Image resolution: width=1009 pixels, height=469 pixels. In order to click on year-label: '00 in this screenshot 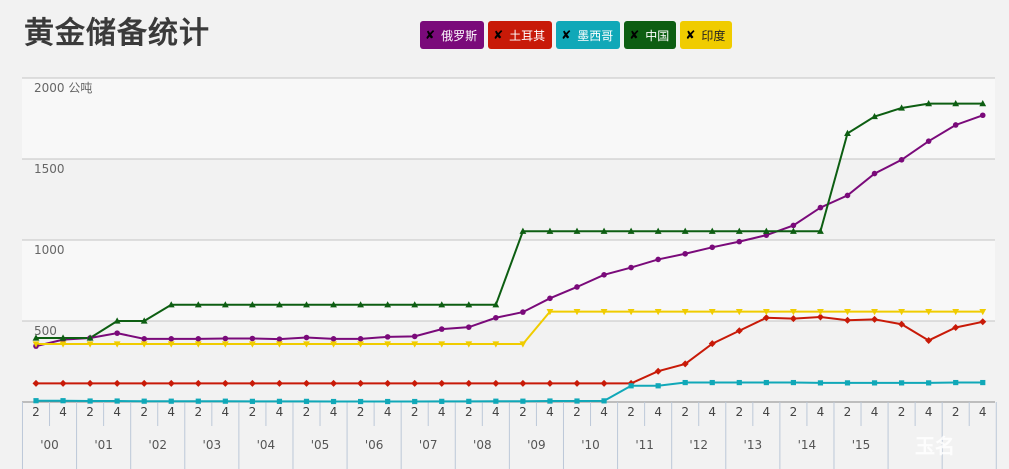, I will do `click(49, 445)`.